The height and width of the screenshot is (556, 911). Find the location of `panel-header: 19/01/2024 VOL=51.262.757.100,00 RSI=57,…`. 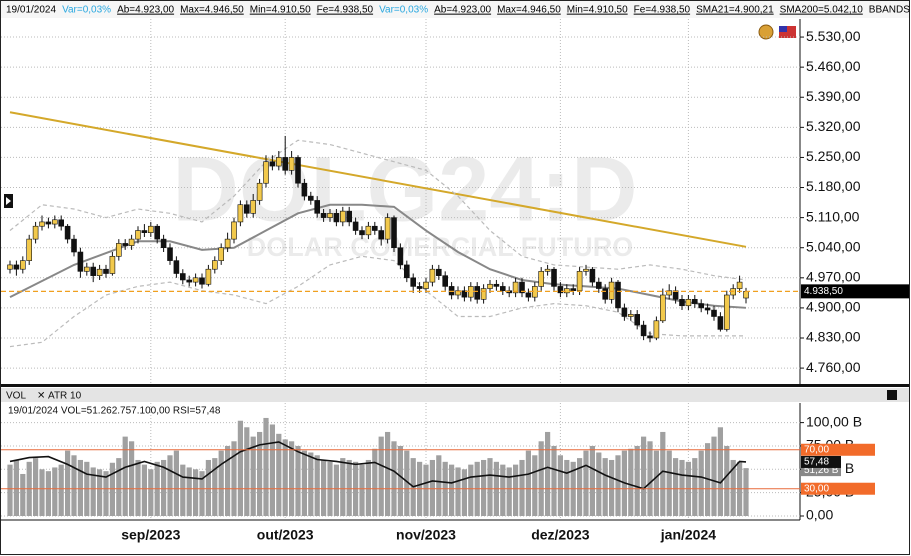

panel-header: 19/01/2024 VOL=51.262.757.100,00 RSI=57,… is located at coordinates (114, 411).